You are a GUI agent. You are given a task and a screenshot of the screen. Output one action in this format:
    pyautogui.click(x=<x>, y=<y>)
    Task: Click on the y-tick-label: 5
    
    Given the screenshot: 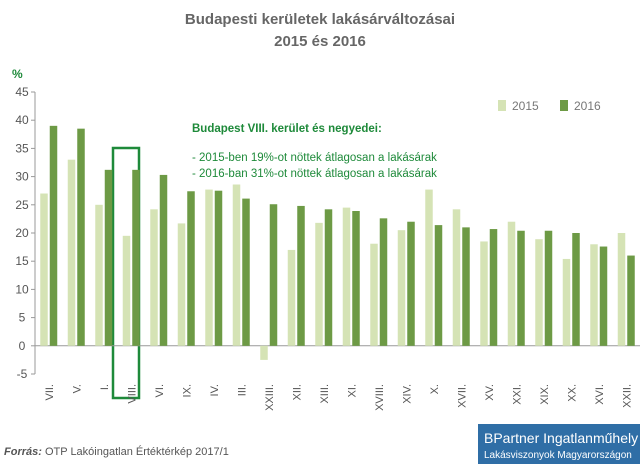 What is the action you would take?
    pyautogui.click(x=22, y=318)
    